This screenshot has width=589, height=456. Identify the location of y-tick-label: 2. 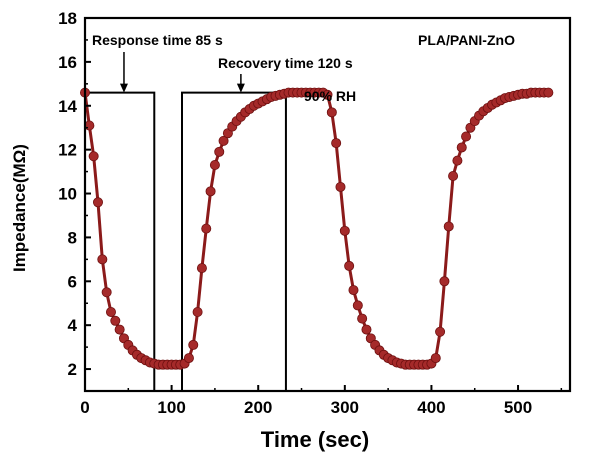
(72, 369).